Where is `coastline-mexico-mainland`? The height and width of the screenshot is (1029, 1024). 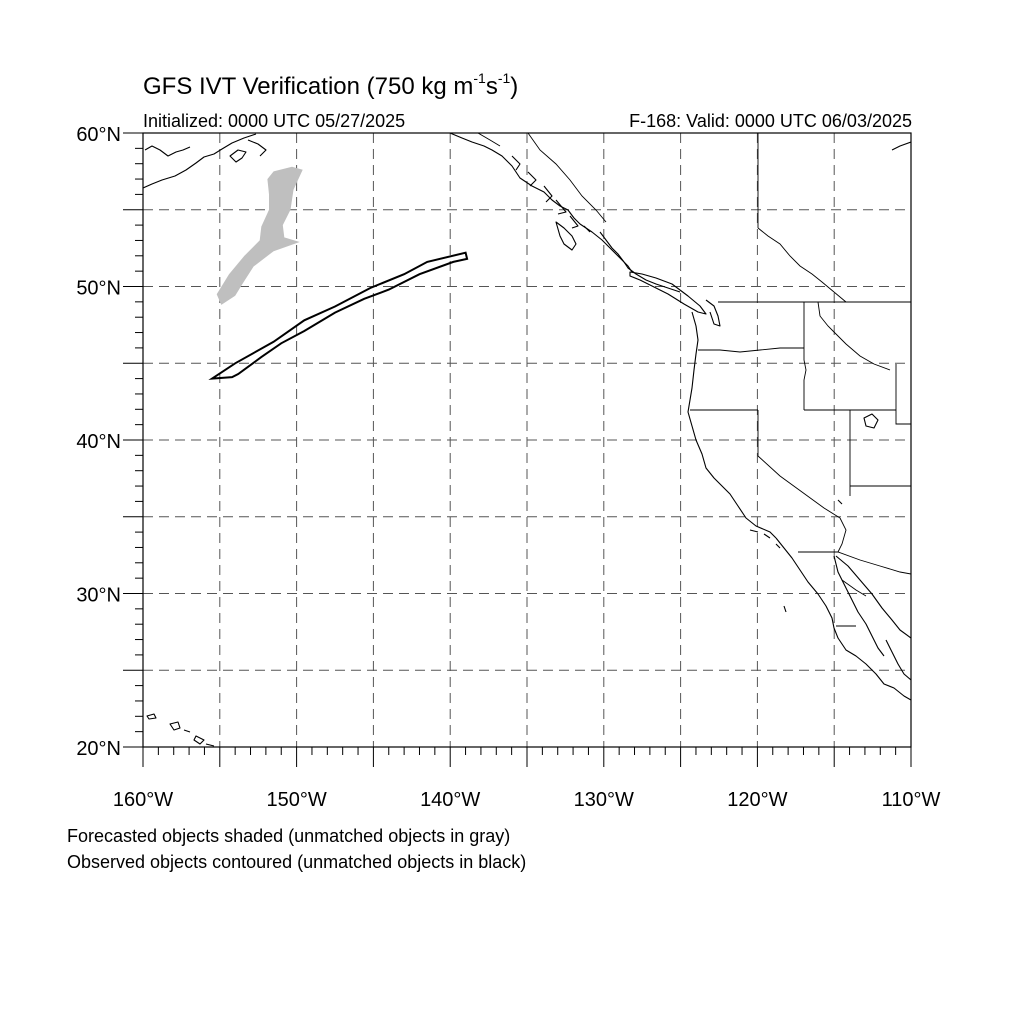
coastline-mexico-mainland is located at coordinates (898, 660).